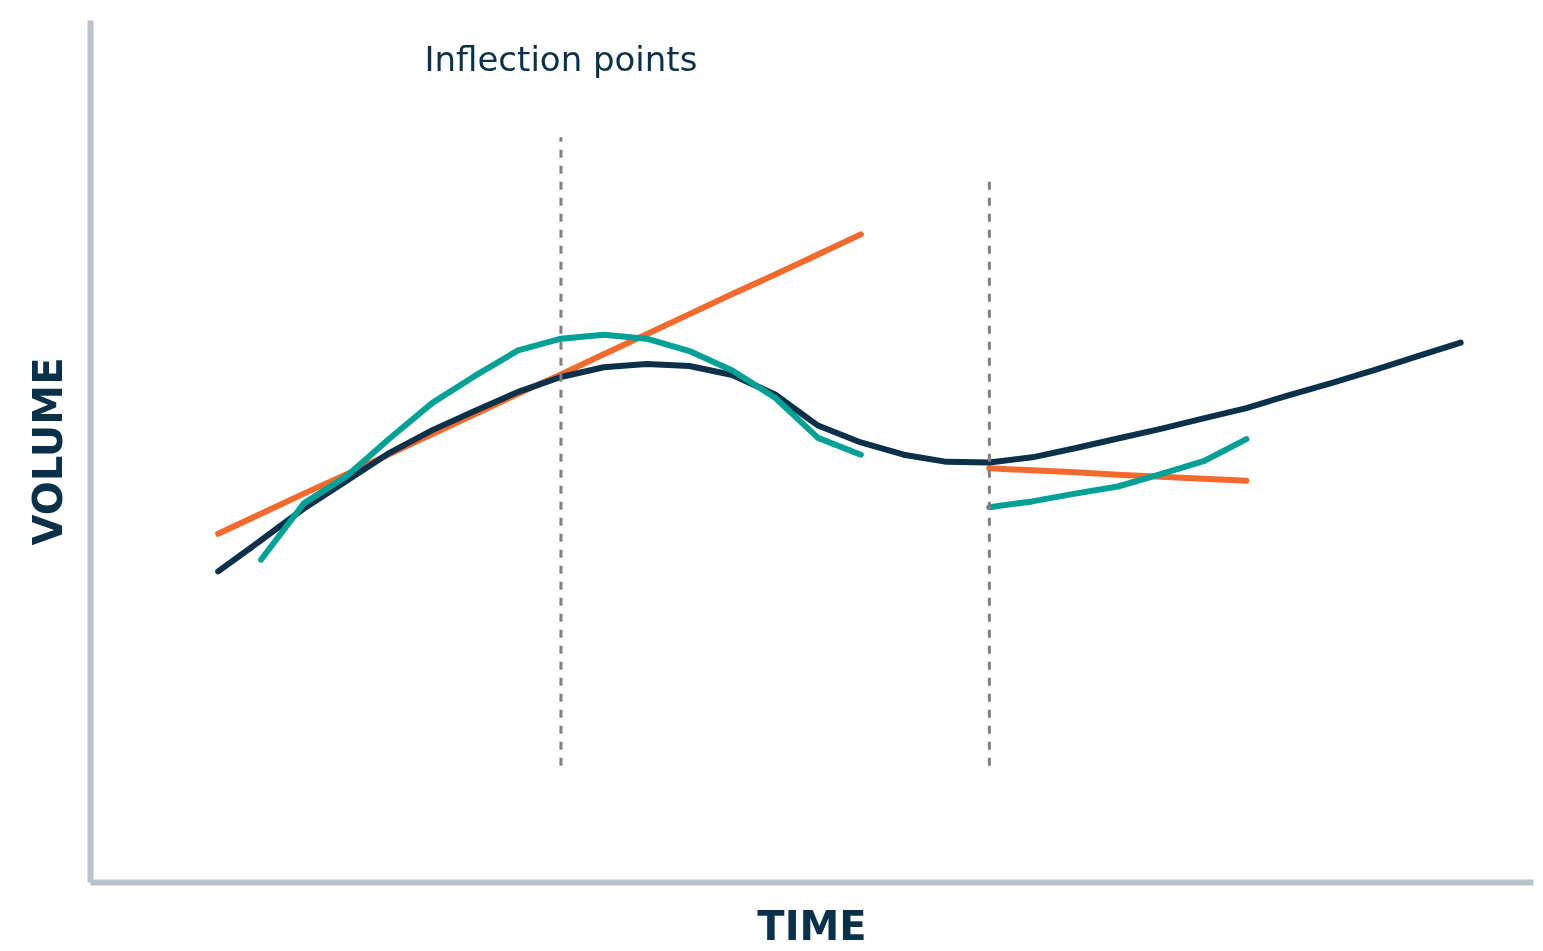 The width and height of the screenshot is (1543, 951). Describe the element at coordinates (47, 451) in the screenshot. I see `y-axis-title: VOLUME` at that location.